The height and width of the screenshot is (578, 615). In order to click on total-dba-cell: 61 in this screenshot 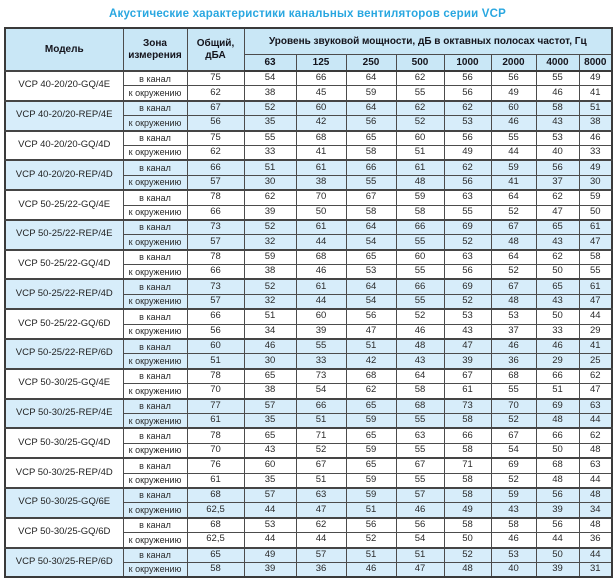, I will do `click(215, 420)`.